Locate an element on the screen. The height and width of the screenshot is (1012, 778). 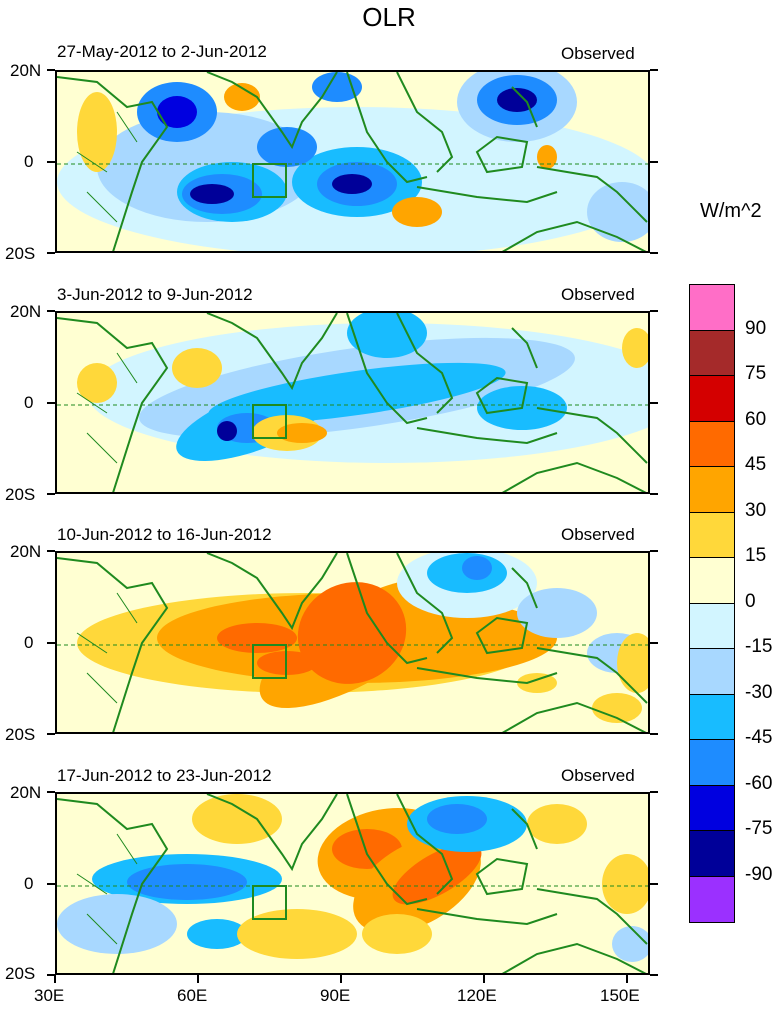
panel-1-tag: Observed is located at coordinates (598, 53).